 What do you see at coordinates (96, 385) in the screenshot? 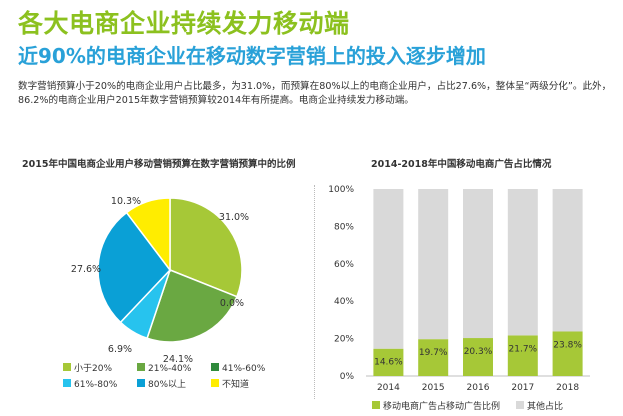
I see `pie-legend-label: 61%-80%` at bounding box center [96, 385].